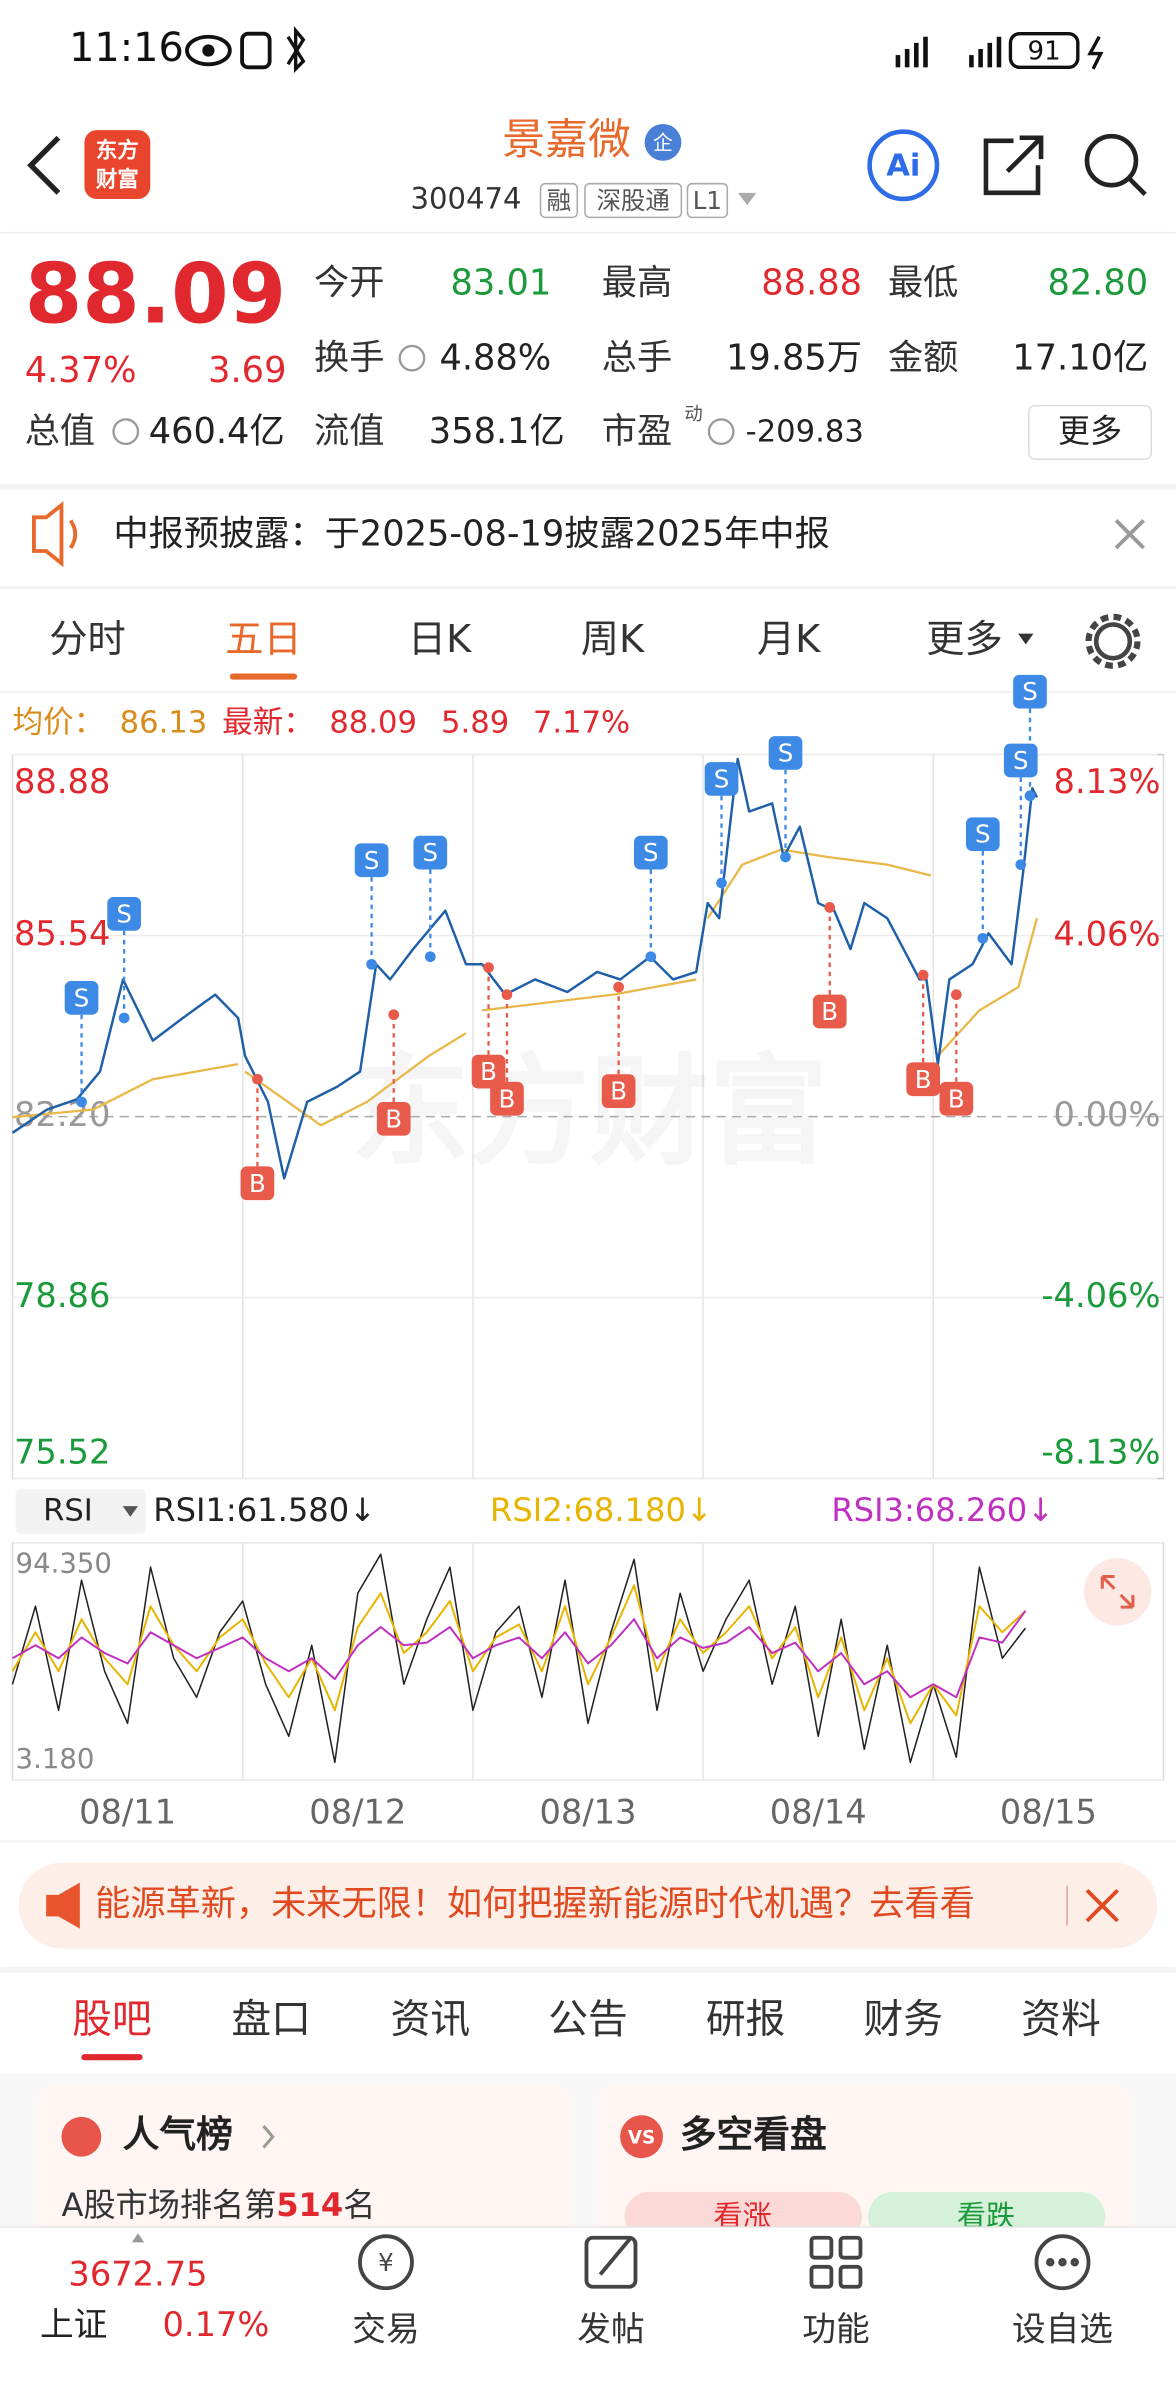 Image resolution: width=1176 pixels, height=2400 pixels. What do you see at coordinates (732, 2329) in the screenshot?
I see `nav-items: 交易 发帖 功能 设自选` at bounding box center [732, 2329].